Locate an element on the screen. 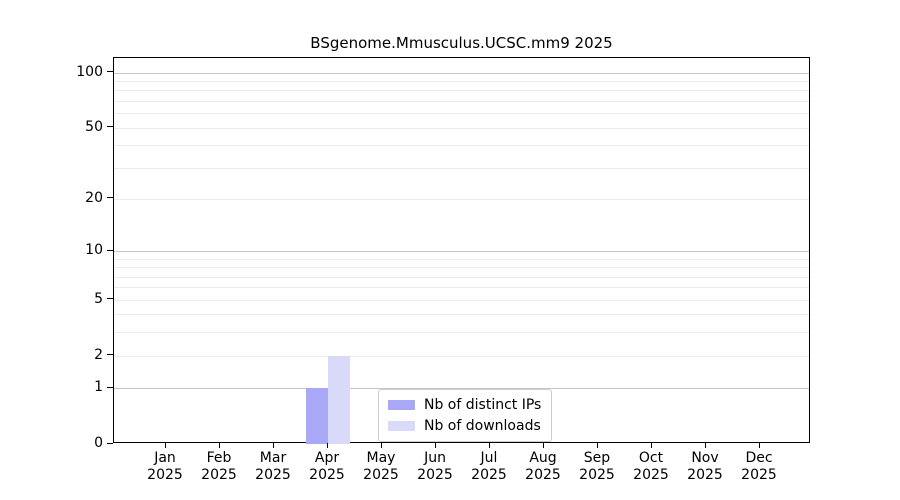 This screenshot has width=900, height=500. x-tick-label-aug: Aug 2025 is located at coordinates (543, 467).